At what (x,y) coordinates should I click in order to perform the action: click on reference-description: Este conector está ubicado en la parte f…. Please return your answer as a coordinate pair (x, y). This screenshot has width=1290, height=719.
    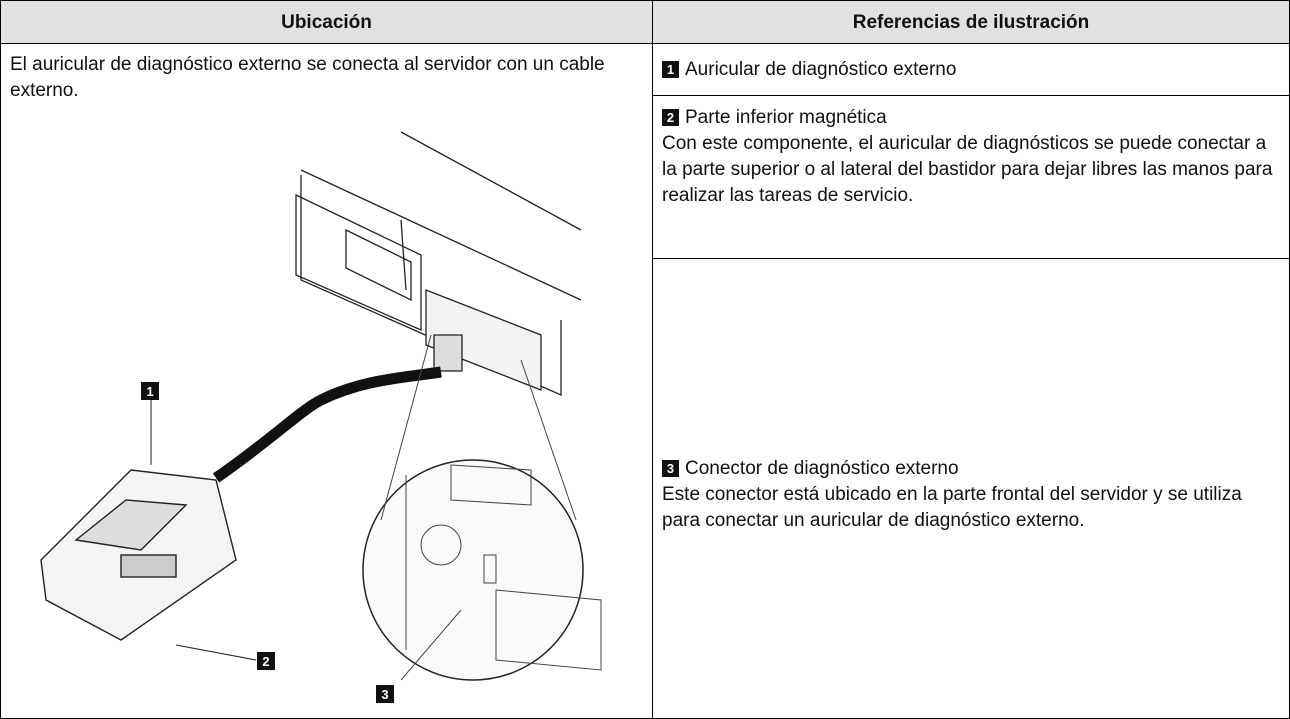
    Looking at the image, I should click on (952, 507).